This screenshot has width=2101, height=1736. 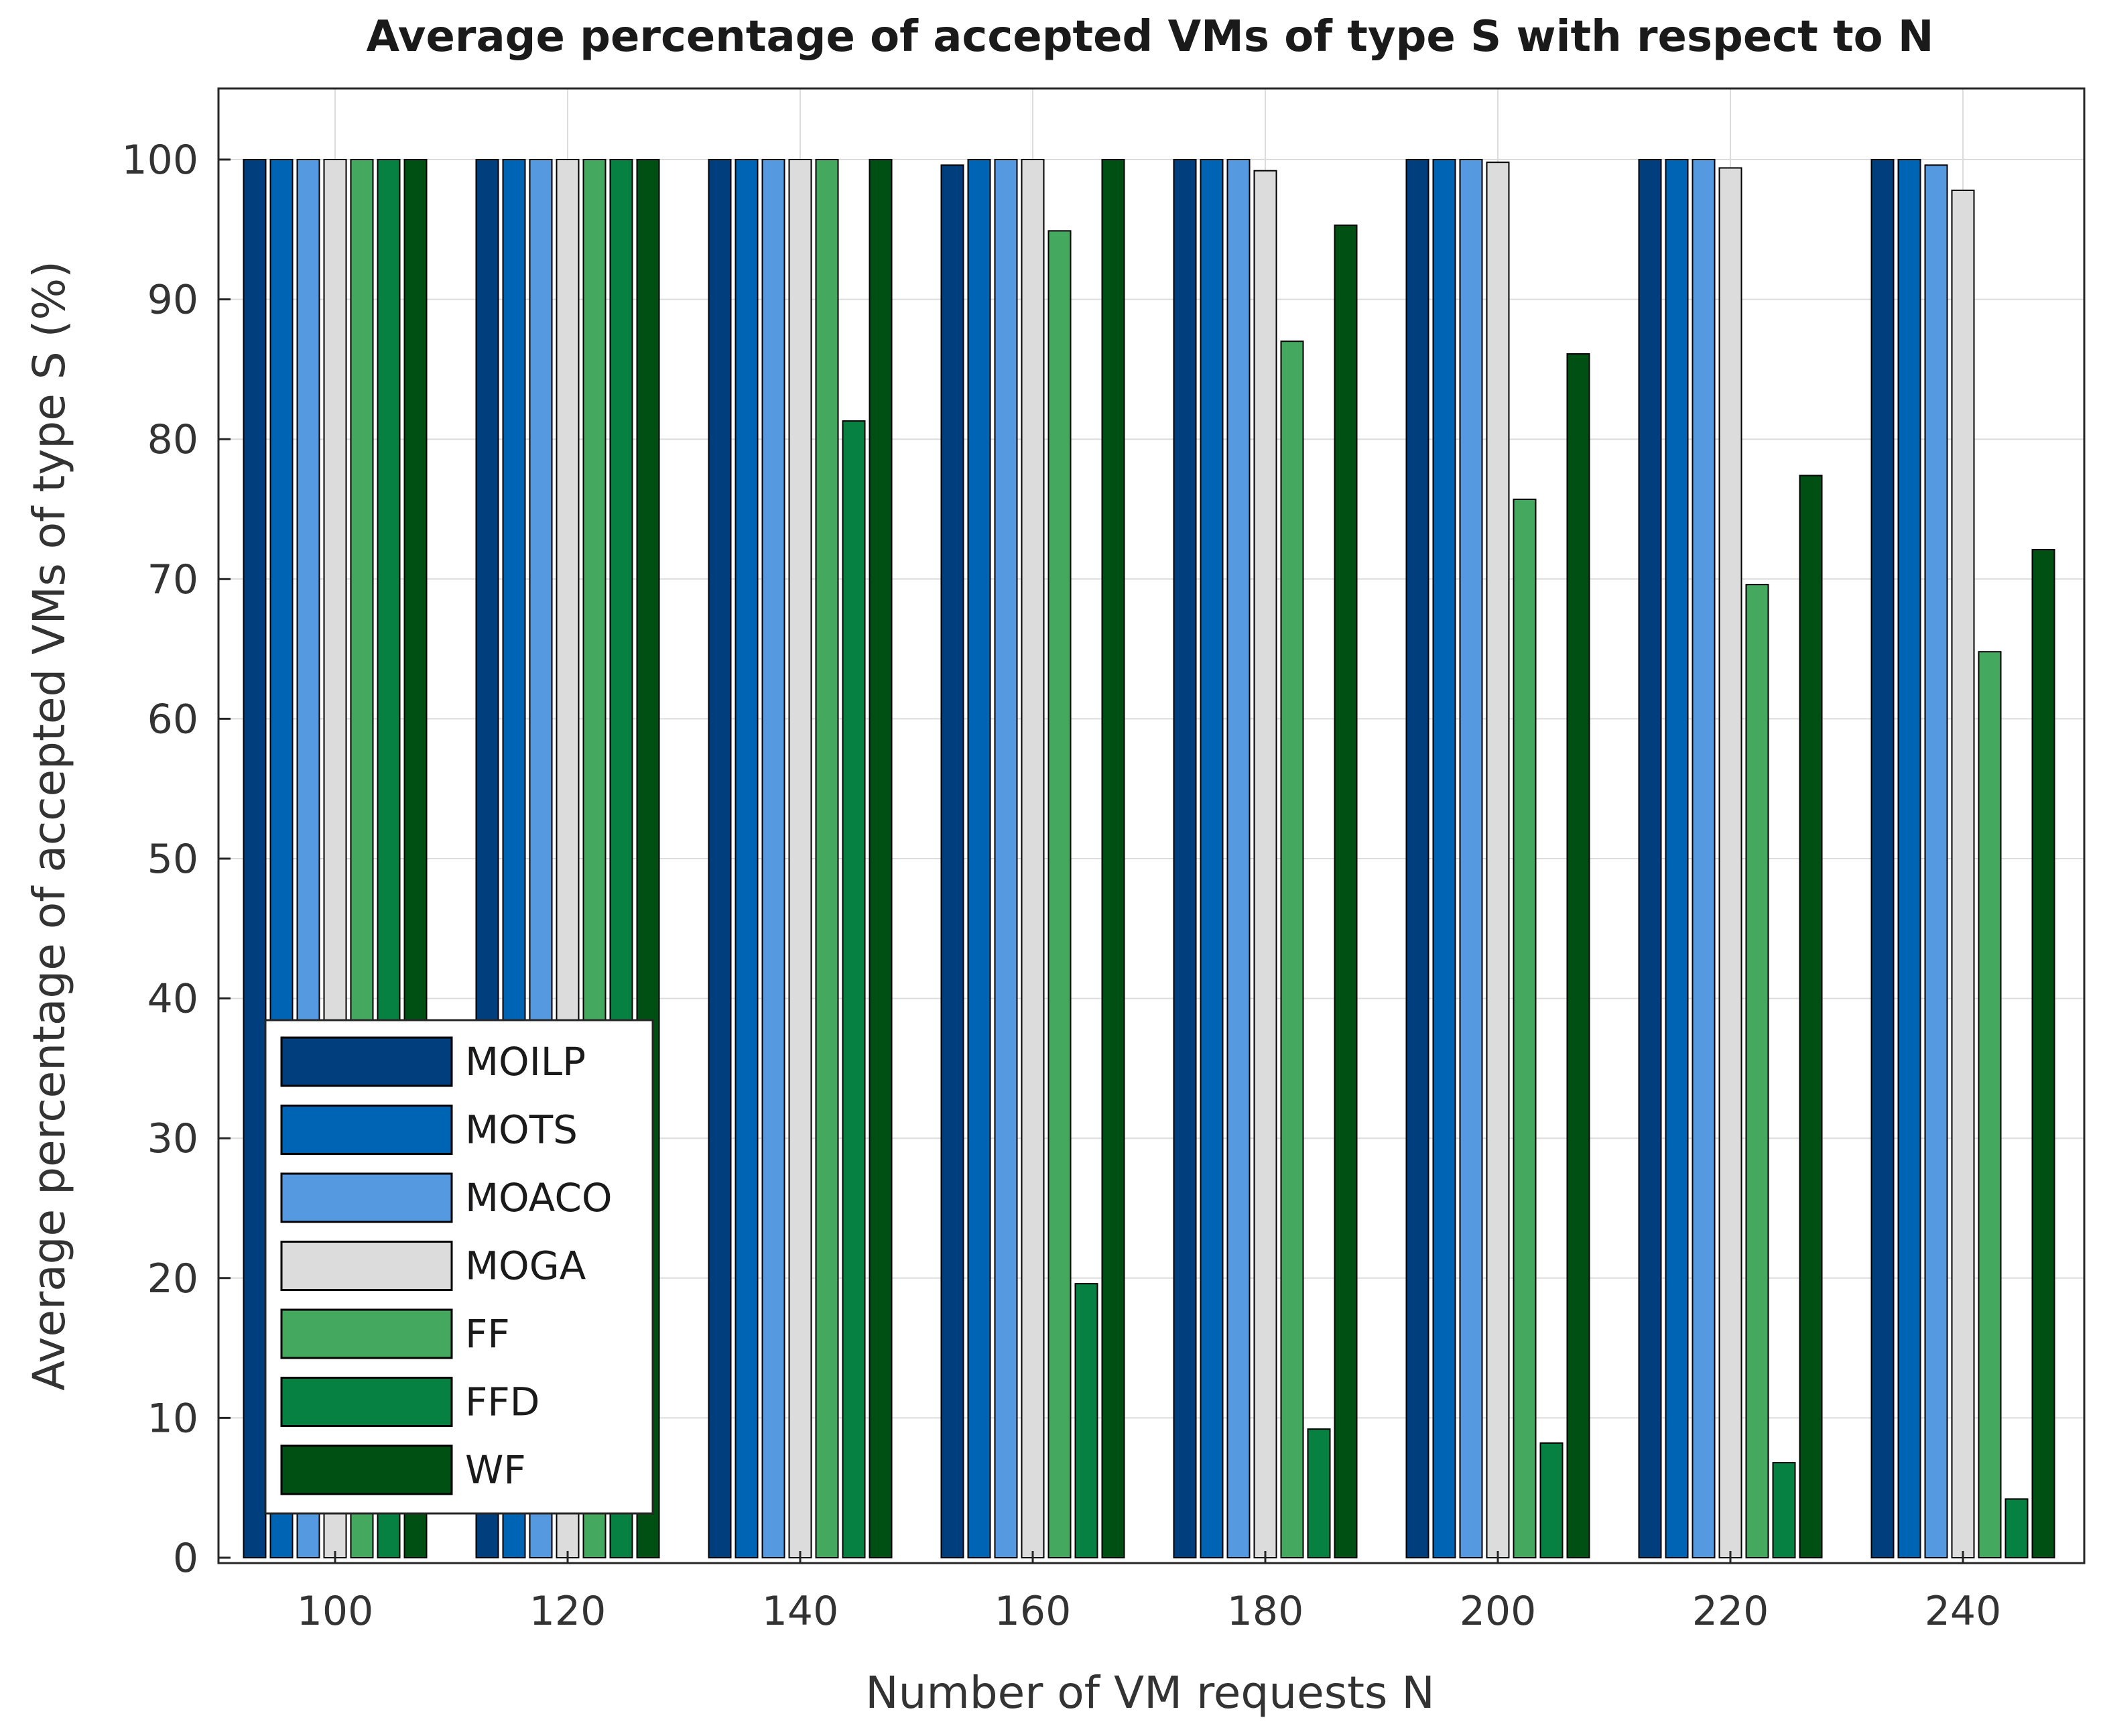 I want to click on y-tick-label: 90, so click(x=172, y=300).